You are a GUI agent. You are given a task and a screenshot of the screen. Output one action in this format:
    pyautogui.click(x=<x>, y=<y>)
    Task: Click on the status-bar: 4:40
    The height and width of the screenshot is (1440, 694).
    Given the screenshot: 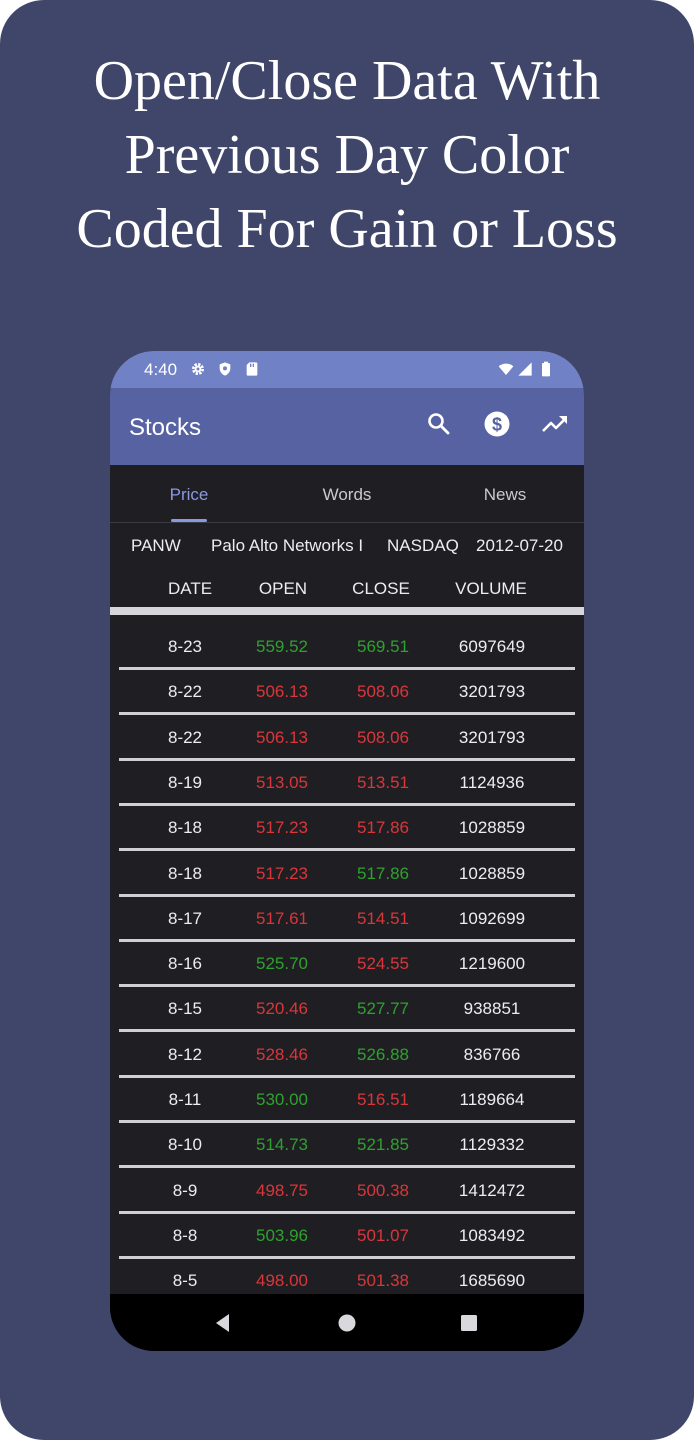 What is the action you would take?
    pyautogui.click(x=347, y=369)
    